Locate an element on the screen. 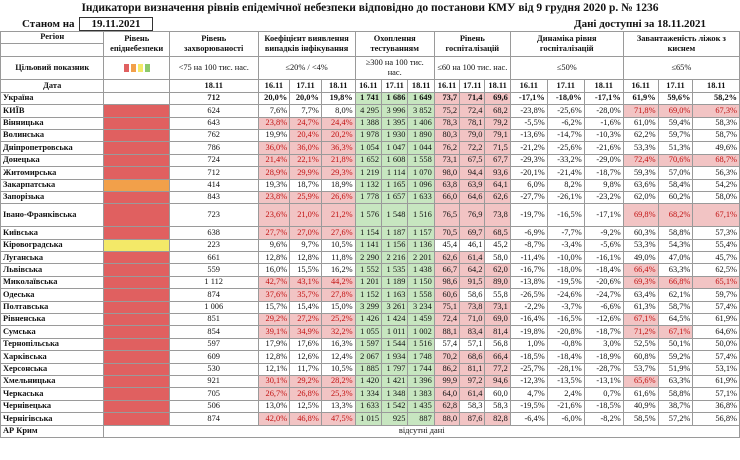 The image size is (740, 460). oxygen-value: 53,3% is located at coordinates (640, 148).